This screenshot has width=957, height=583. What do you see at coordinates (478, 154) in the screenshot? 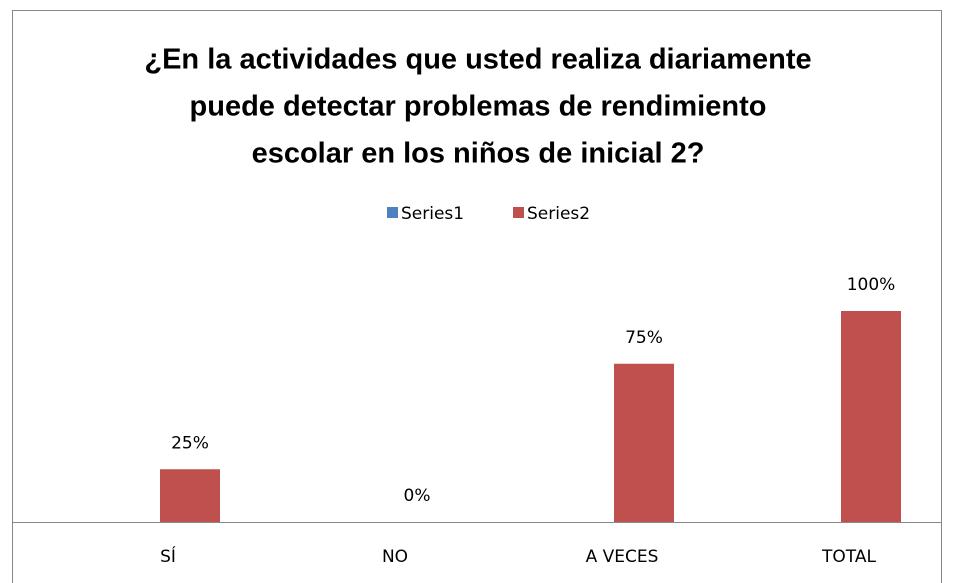
I see `chart-title: escolar en los niños de inicial 2?` at bounding box center [478, 154].